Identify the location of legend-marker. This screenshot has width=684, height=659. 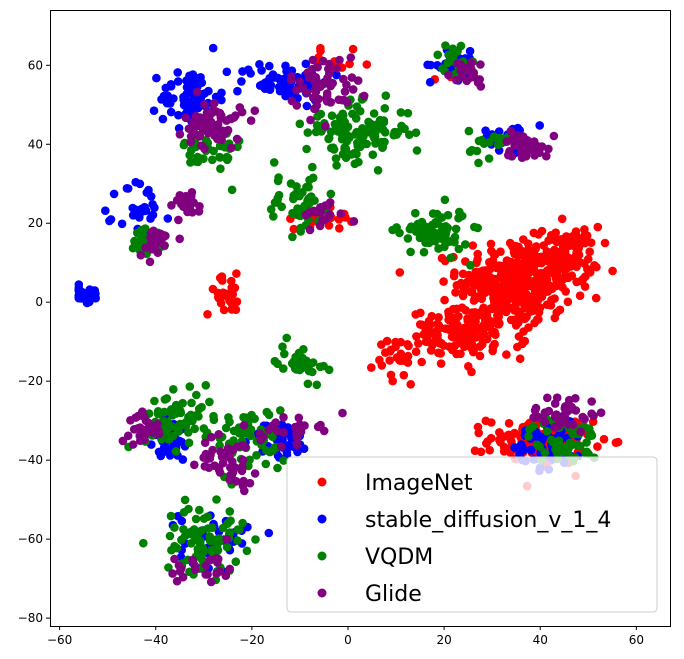
(322, 556).